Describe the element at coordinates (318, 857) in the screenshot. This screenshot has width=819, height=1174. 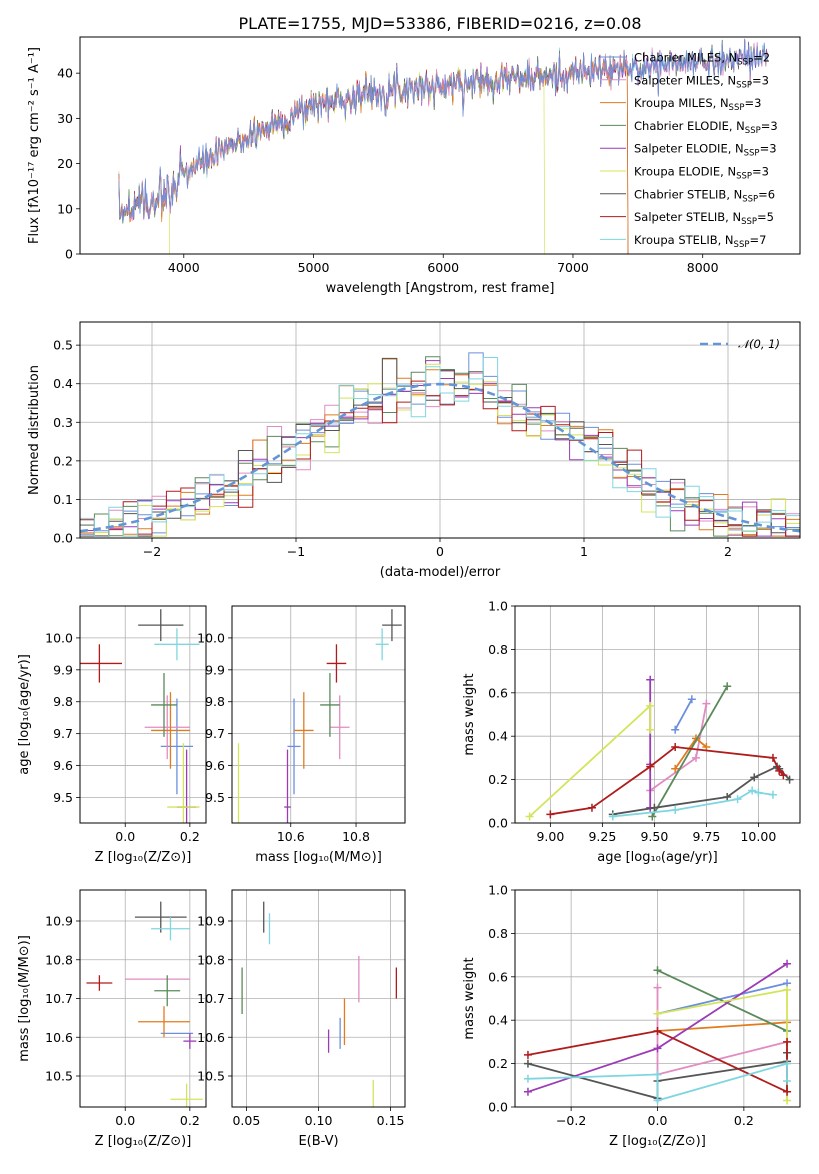
I see `x-axis-label: mass [log₁₀(M/M⊙)]` at that location.